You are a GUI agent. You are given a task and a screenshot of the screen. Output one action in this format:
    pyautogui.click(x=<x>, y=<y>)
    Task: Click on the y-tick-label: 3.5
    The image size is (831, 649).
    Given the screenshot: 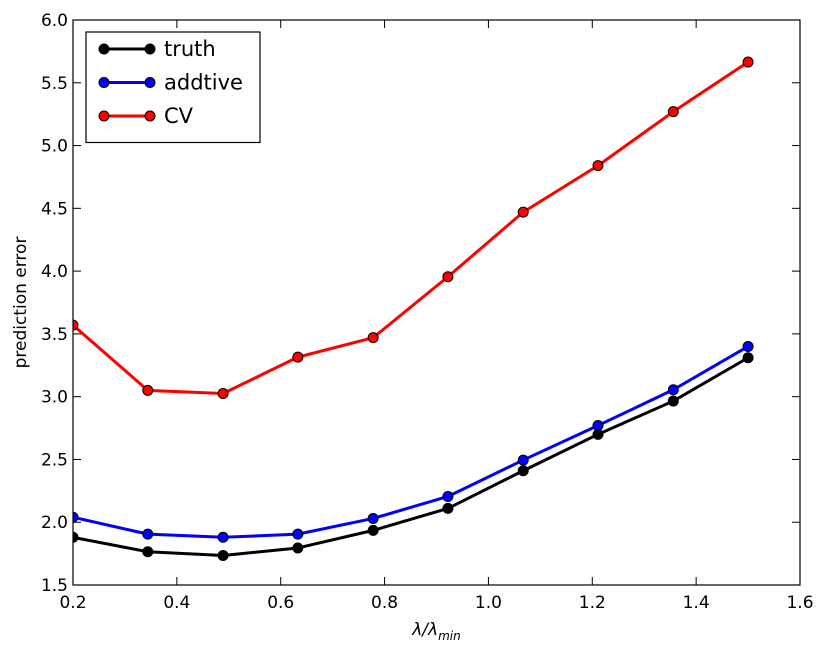 What is the action you would take?
    pyautogui.click(x=54, y=335)
    